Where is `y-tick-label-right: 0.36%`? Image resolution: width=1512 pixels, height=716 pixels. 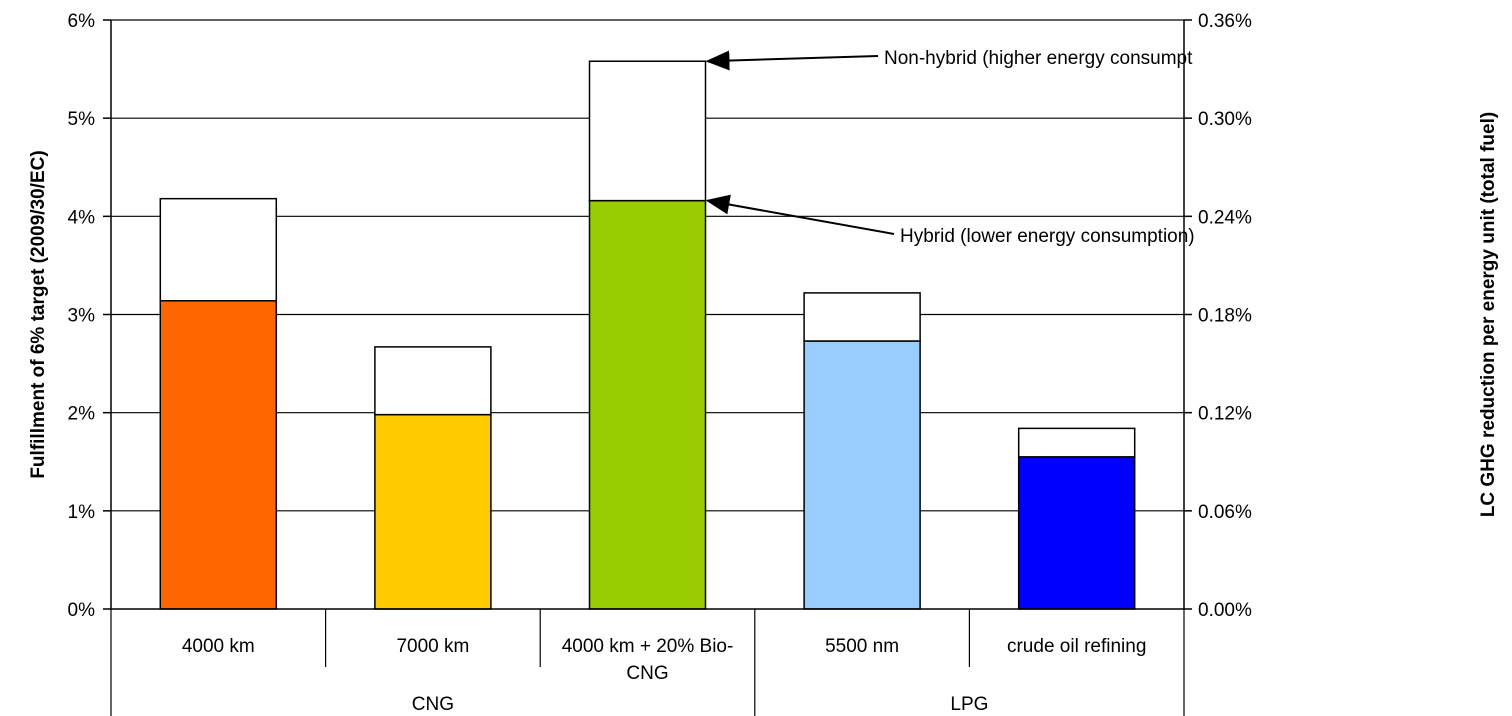
y-tick-label-right: 0.36% is located at coordinates (1225, 21).